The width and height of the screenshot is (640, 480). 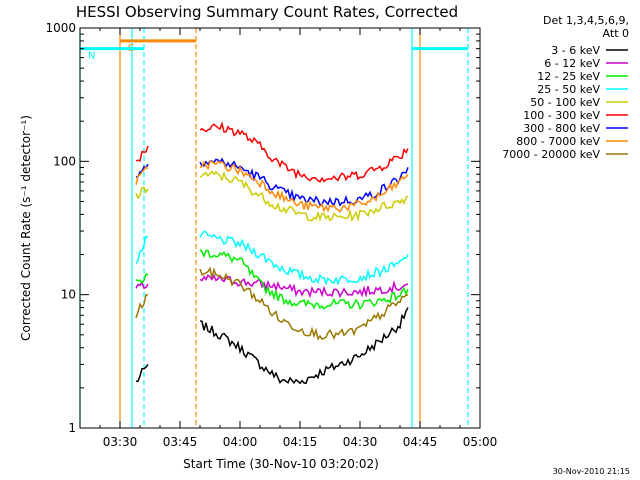 I want to click on legend-label: 50 - 100 keV, so click(x=565, y=102).